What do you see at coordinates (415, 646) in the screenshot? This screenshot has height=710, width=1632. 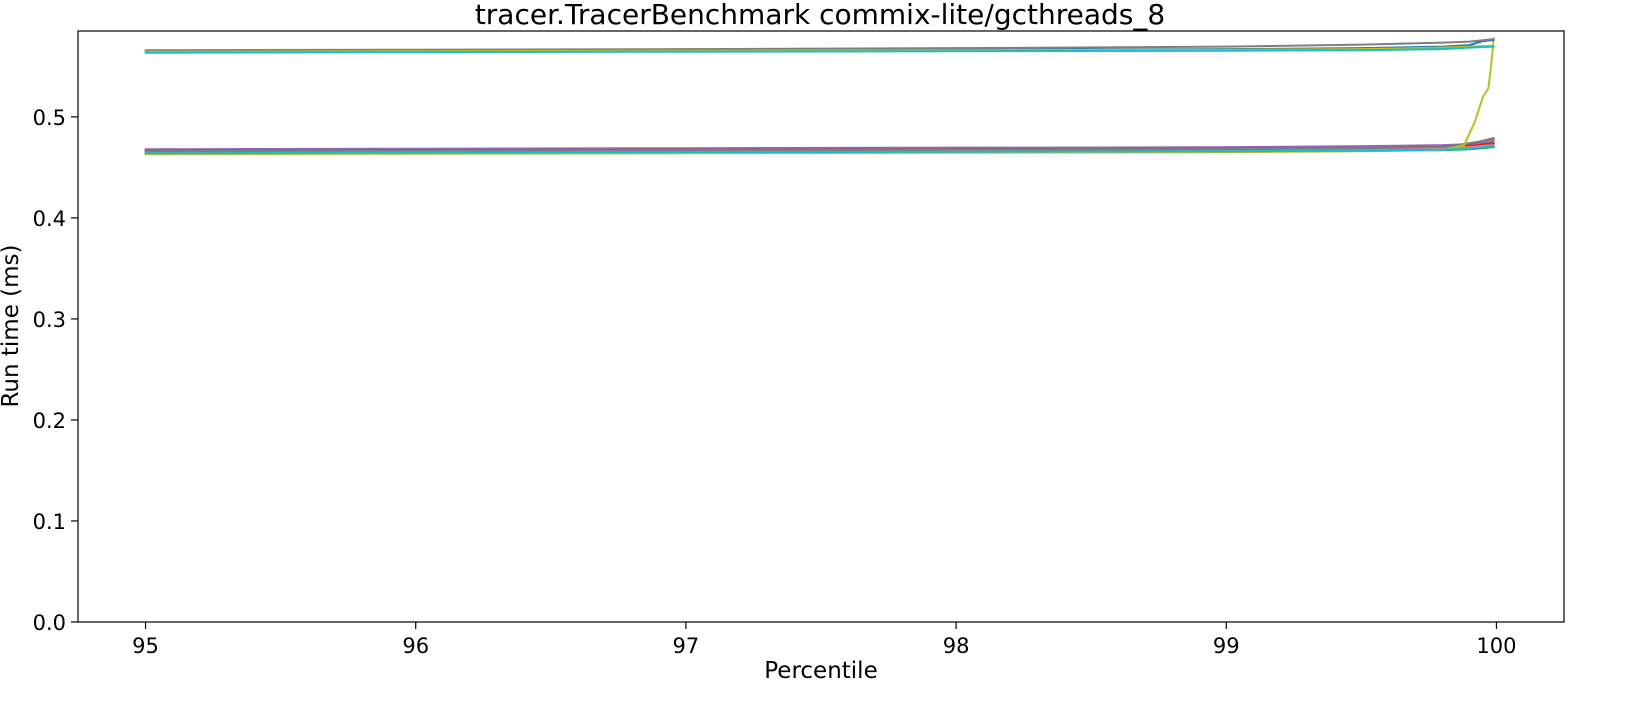 I see `x-tick-label: 96` at bounding box center [415, 646].